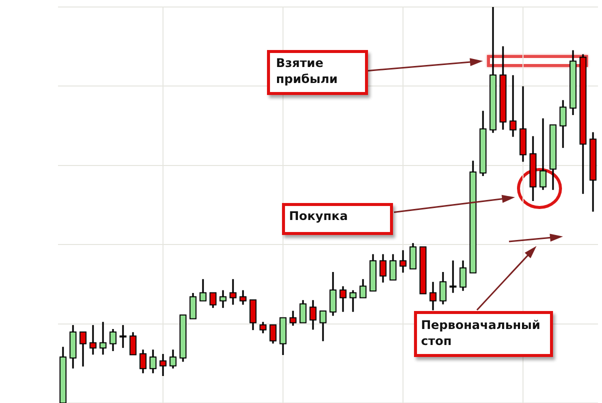 The image size is (602, 403). What do you see at coordinates (481, 333) in the screenshot?
I see `annotation: Первоначальный стоп` at bounding box center [481, 333].